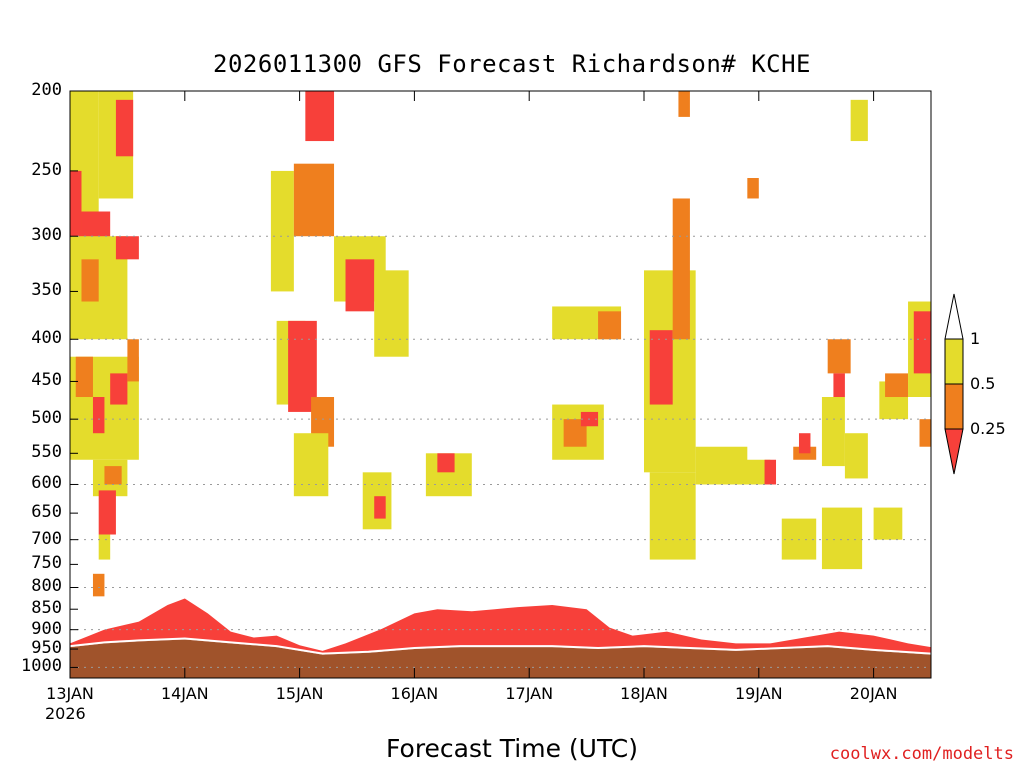 This screenshot has width=1024, height=768. What do you see at coordinates (46, 235) in the screenshot?
I see `y-tick-label: 300` at bounding box center [46, 235].